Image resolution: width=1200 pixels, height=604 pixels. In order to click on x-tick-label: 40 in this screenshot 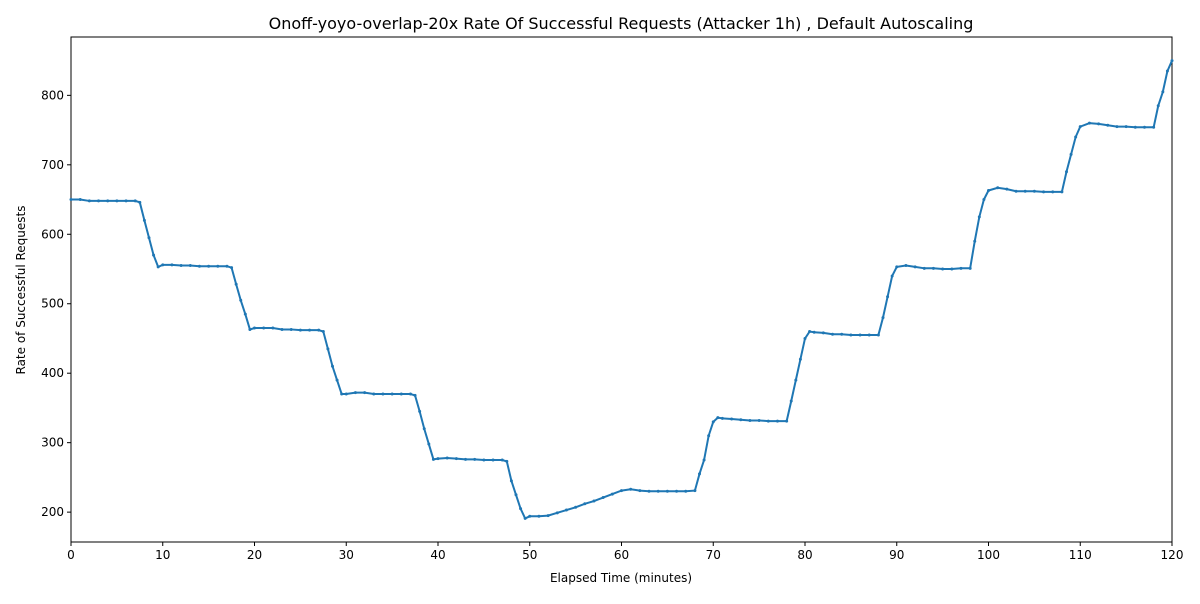, I will do `click(437, 555)`.